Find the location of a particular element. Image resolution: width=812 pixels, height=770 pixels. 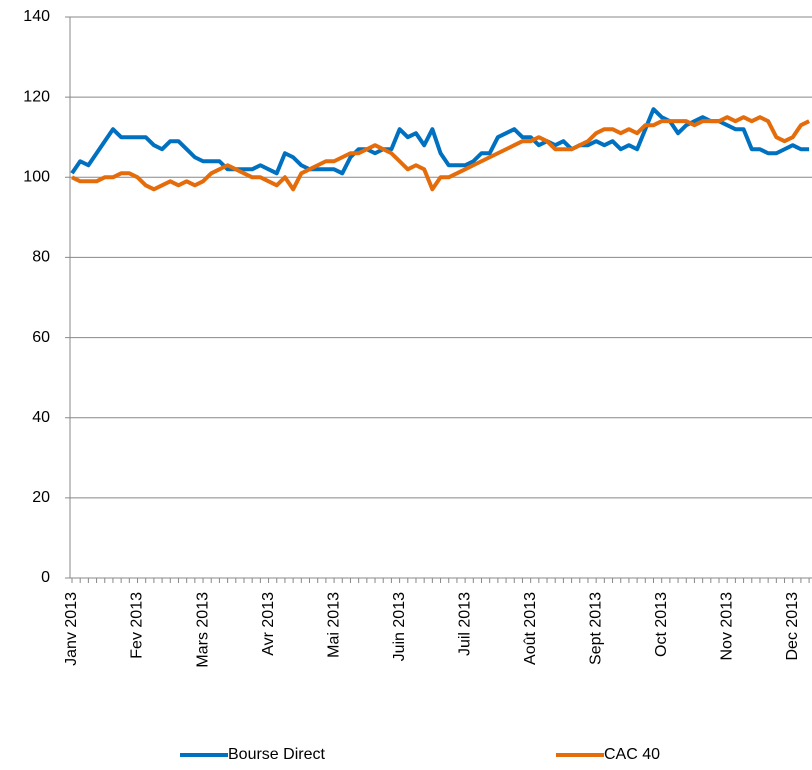

y-tick-label: 120 is located at coordinates (36, 96).